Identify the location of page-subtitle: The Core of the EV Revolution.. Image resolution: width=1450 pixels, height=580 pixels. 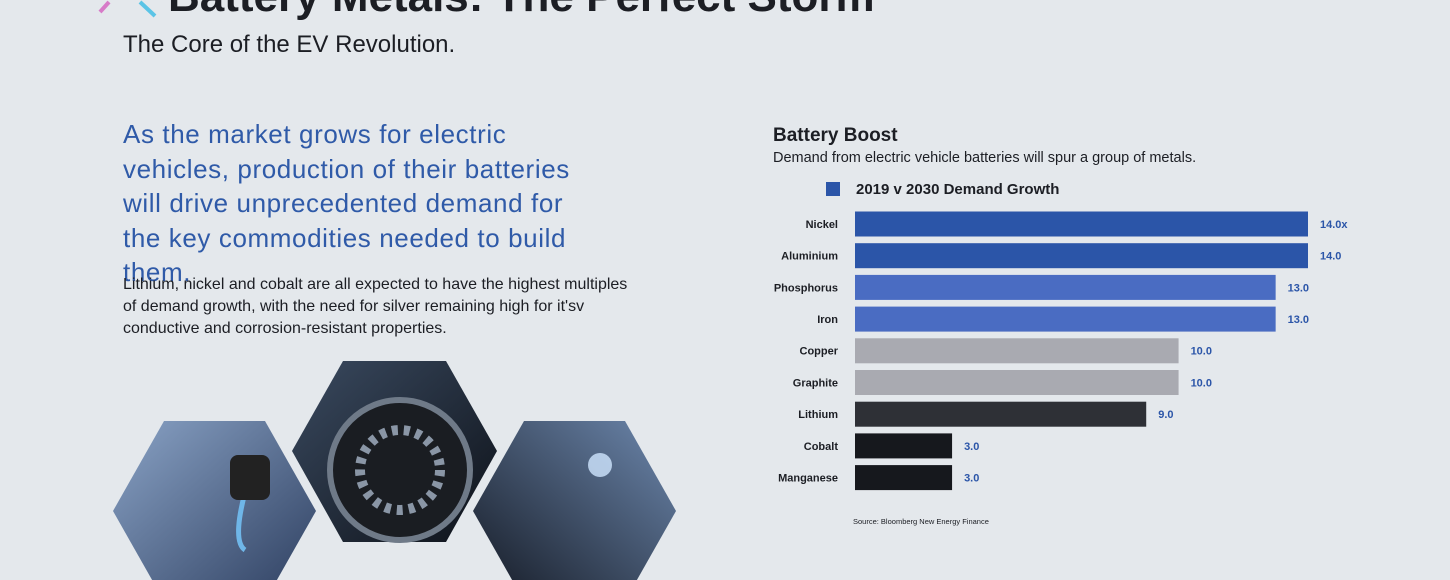
(289, 44).